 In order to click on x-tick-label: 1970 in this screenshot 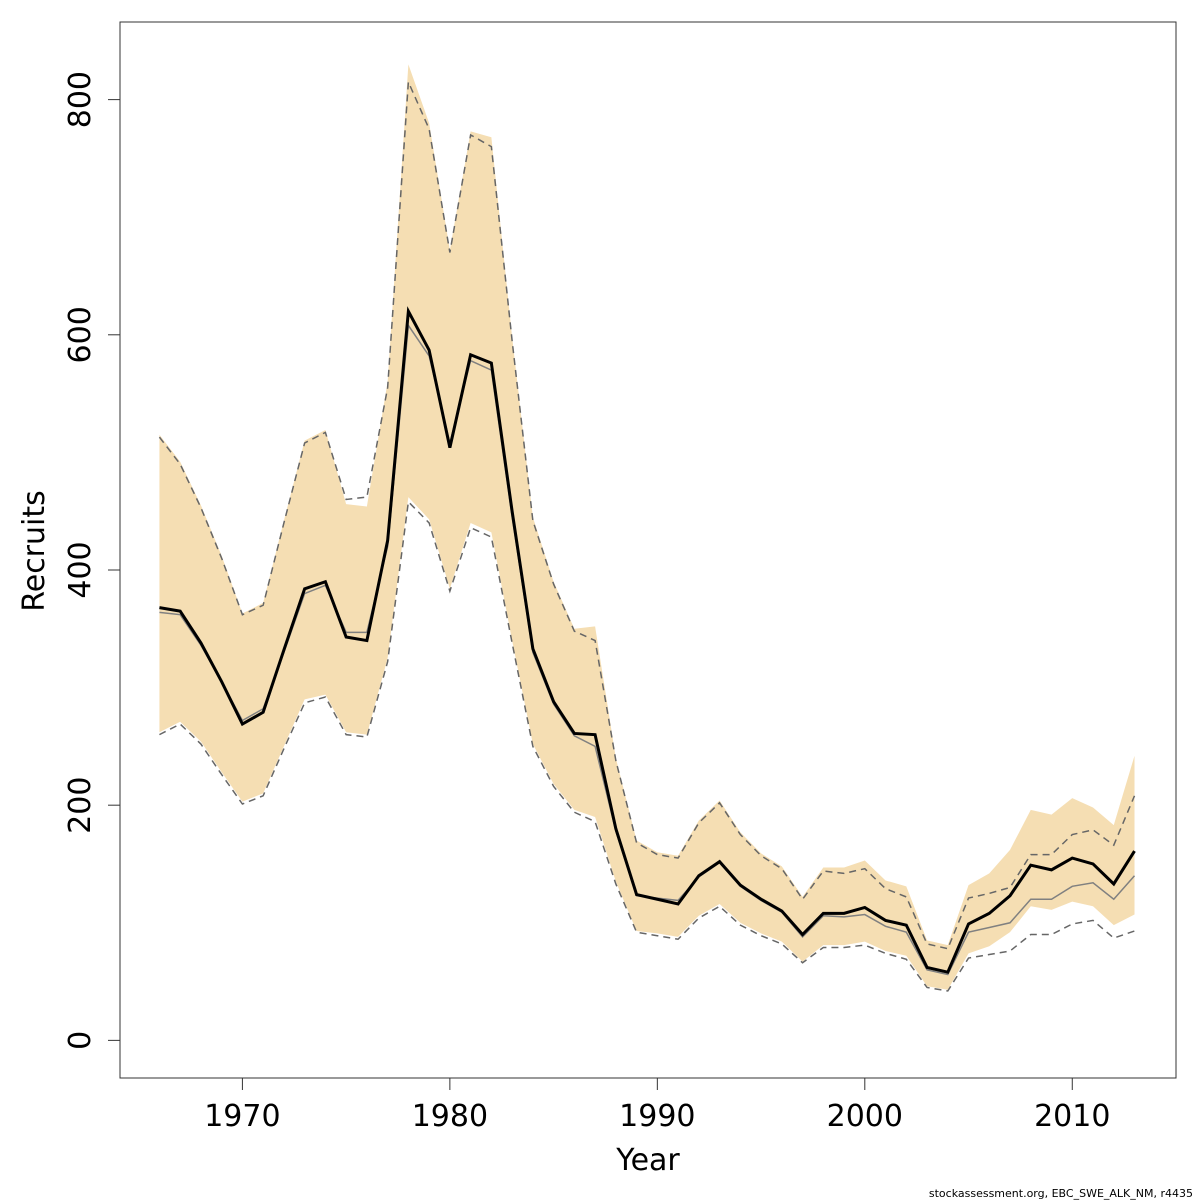, I will do `click(242, 1116)`.